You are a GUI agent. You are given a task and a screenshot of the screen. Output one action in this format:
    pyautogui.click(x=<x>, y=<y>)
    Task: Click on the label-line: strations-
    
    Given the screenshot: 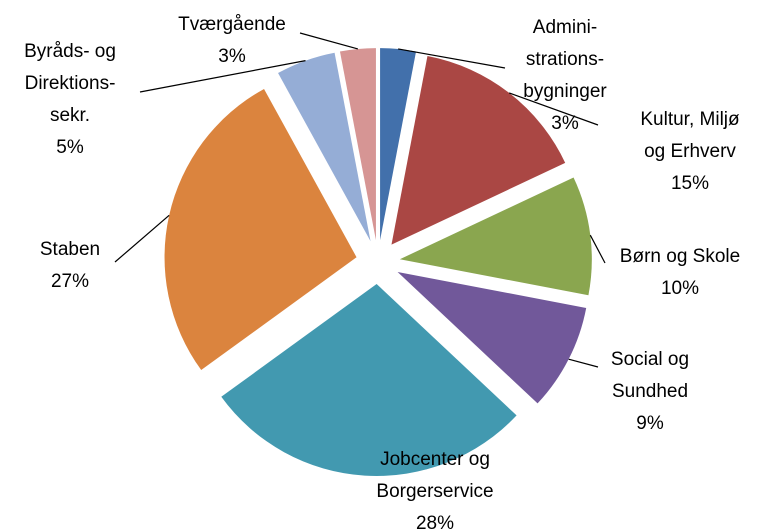 What is the action you would take?
    pyautogui.click(x=565, y=59)
    